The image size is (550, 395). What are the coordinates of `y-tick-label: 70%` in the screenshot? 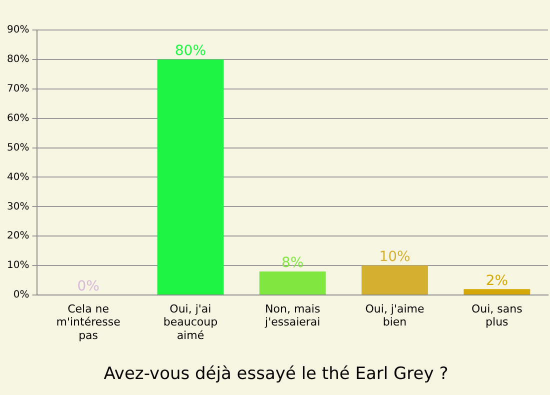 It's located at (18, 88).